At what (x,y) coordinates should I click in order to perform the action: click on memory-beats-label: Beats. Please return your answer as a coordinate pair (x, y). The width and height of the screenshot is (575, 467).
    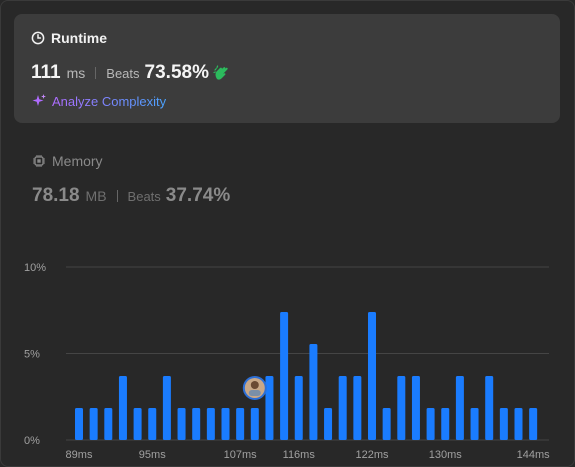
    Looking at the image, I should click on (144, 196).